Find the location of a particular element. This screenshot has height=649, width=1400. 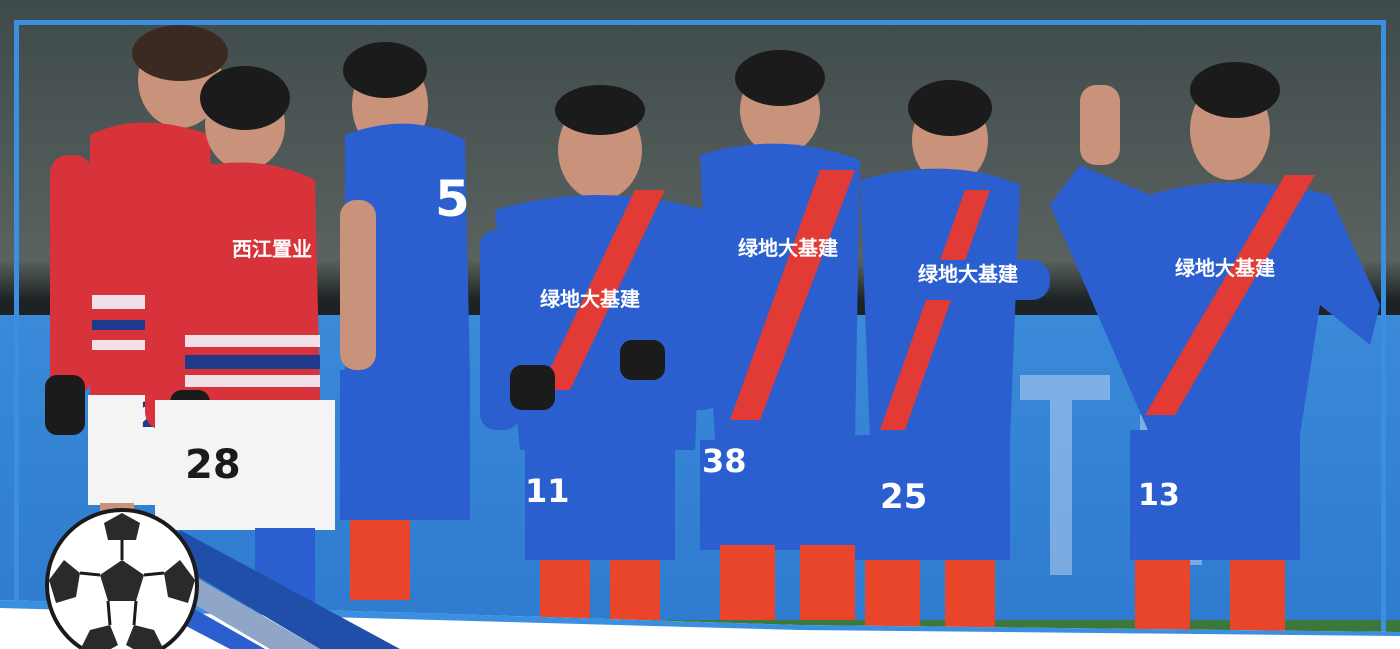

home-player-2-number: 11 is located at coordinates (547, 491).